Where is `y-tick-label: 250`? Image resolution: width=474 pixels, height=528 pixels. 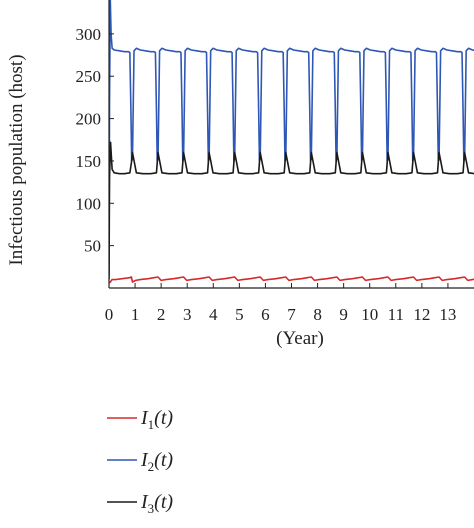
y-tick-label: 250 is located at coordinates (89, 76).